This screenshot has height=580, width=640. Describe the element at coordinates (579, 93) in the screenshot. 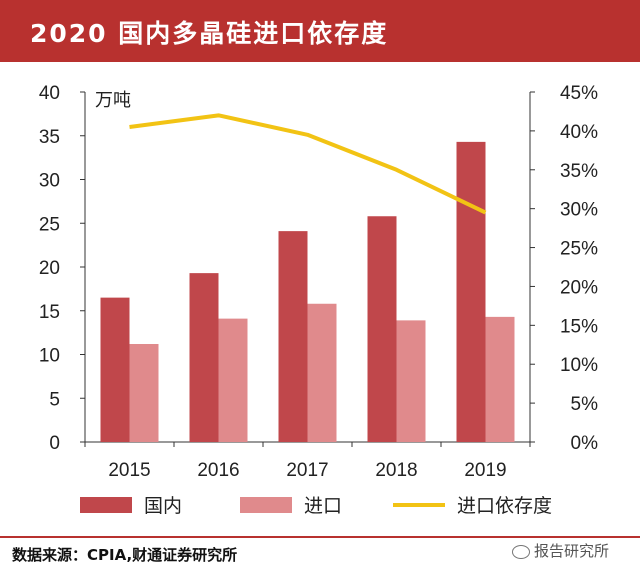

I see `right-axis-tick-label: 45%` at that location.